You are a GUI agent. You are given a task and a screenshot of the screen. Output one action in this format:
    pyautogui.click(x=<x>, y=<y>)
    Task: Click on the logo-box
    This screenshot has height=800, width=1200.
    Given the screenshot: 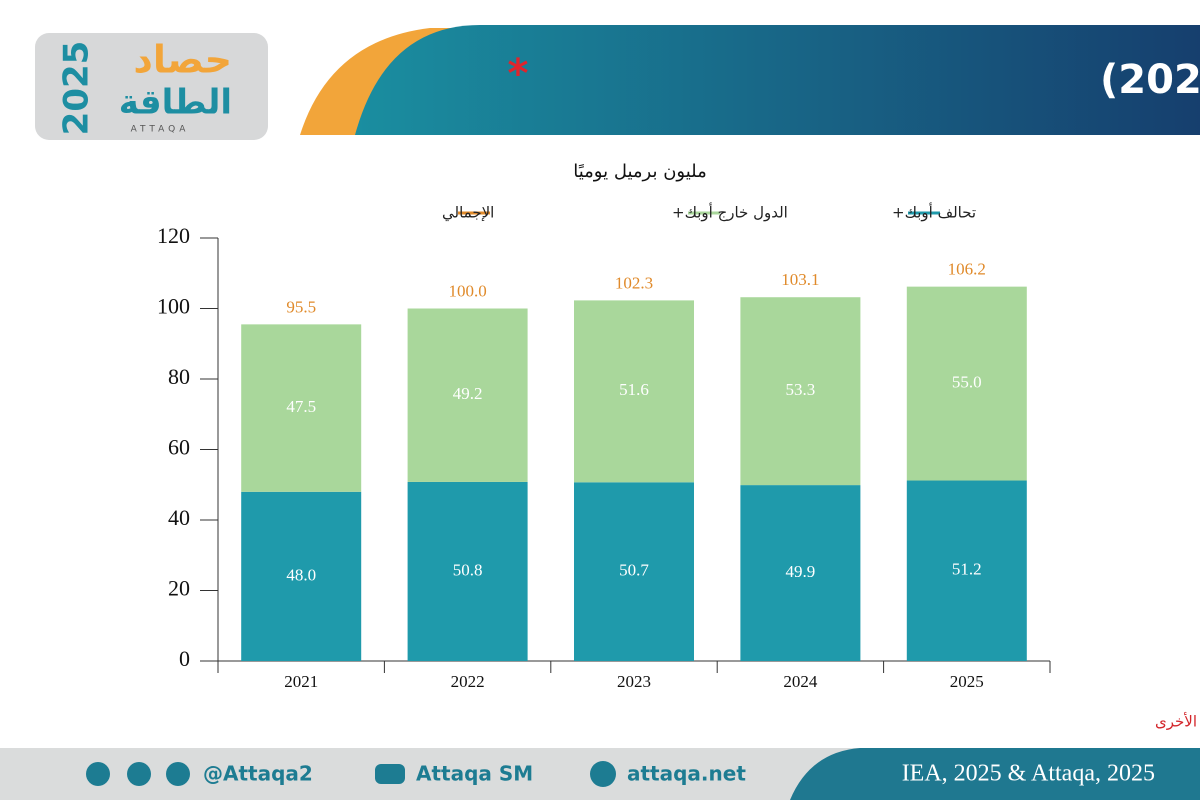 What is the action you would take?
    pyautogui.click(x=151, y=86)
    